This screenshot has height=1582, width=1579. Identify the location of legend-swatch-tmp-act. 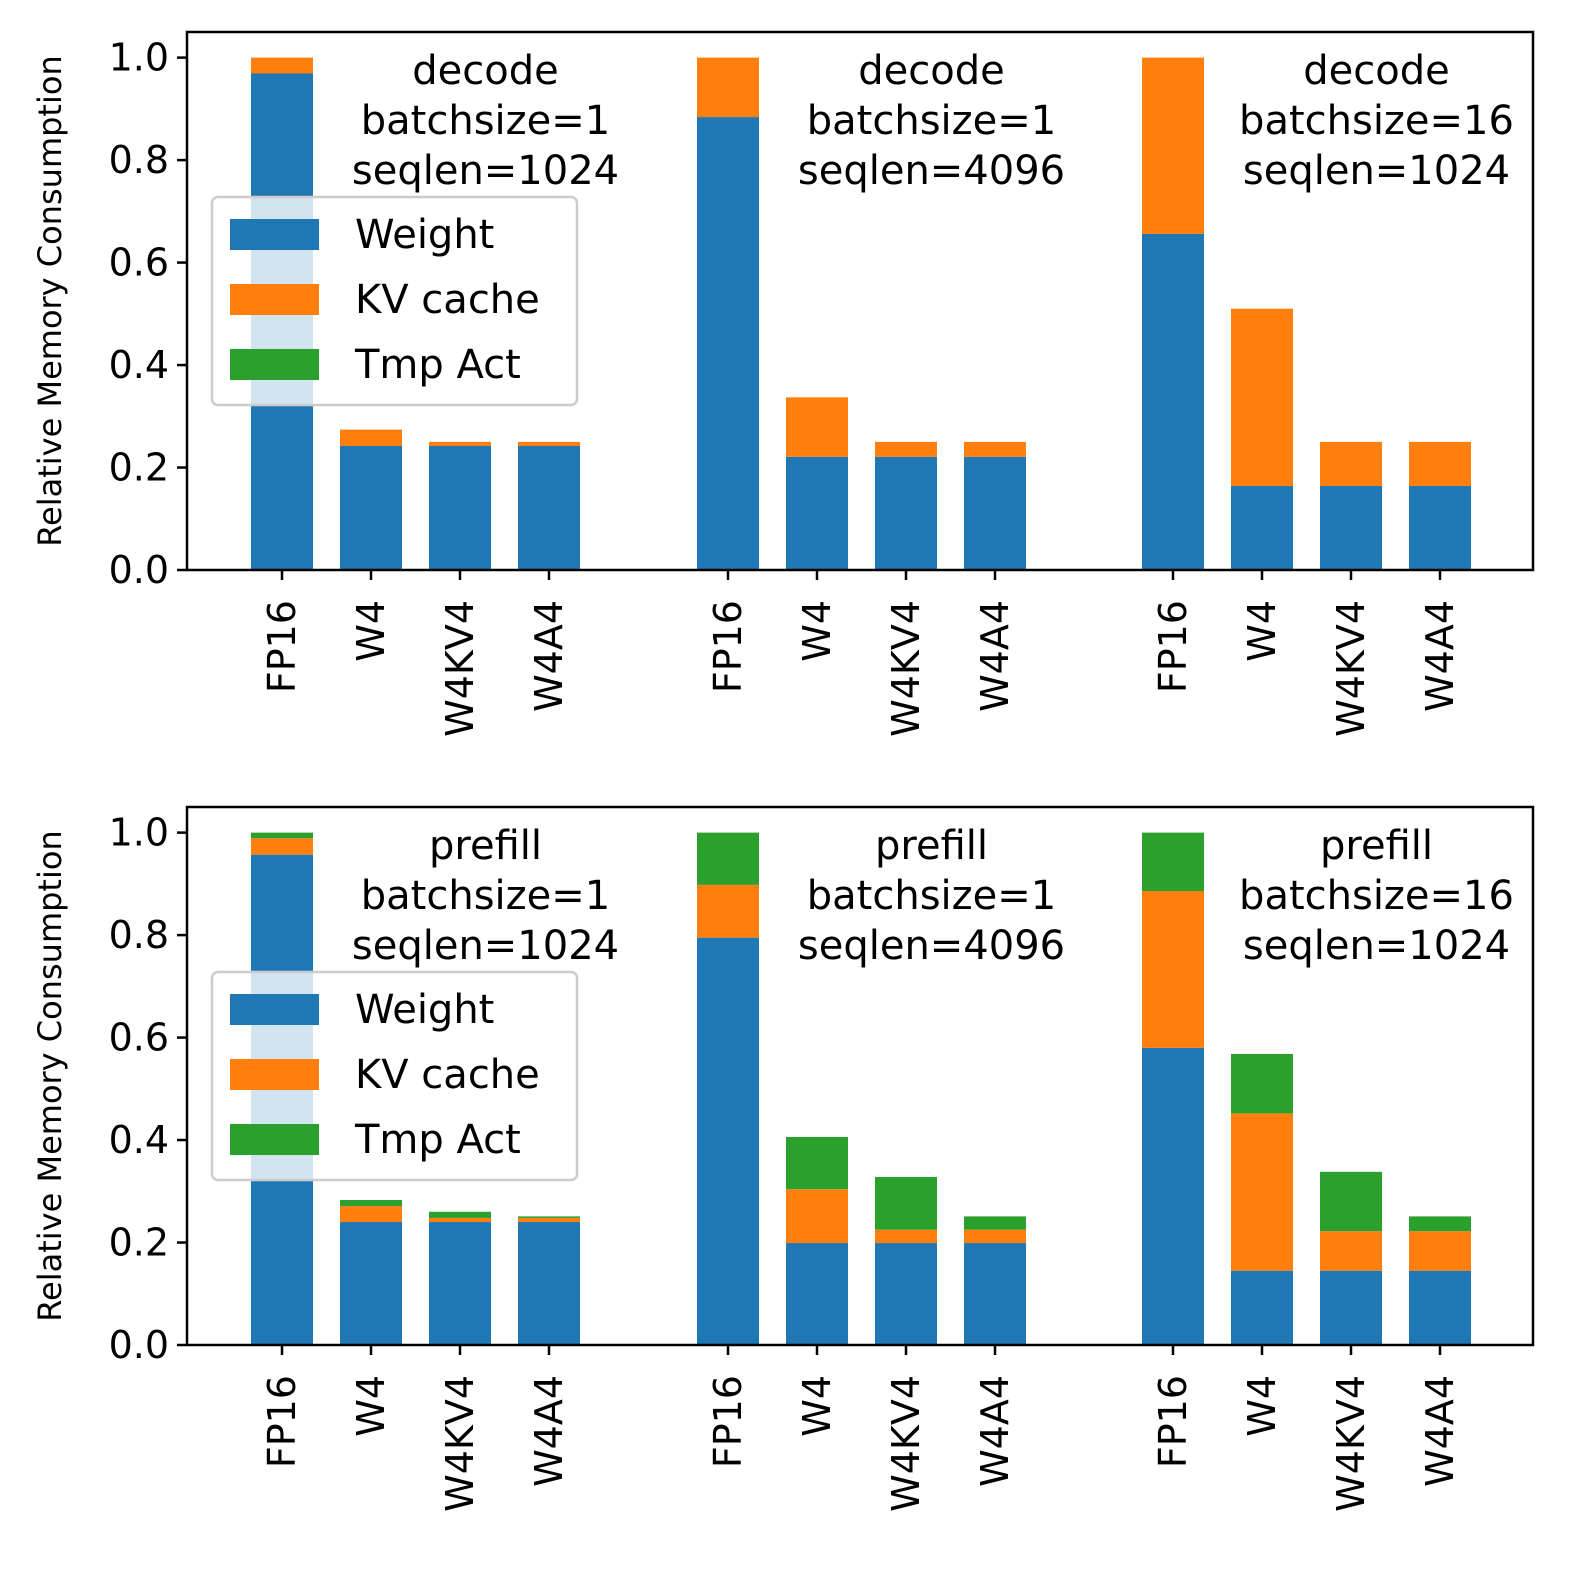
(274, 364).